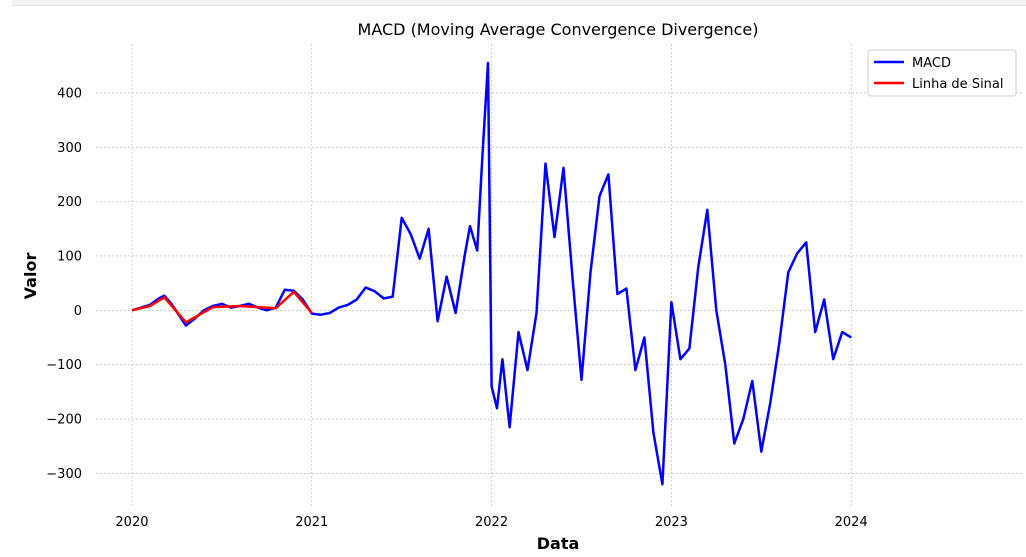 The image size is (1026, 557). What do you see at coordinates (69, 148) in the screenshot?
I see `y-tick-label: 300` at bounding box center [69, 148].